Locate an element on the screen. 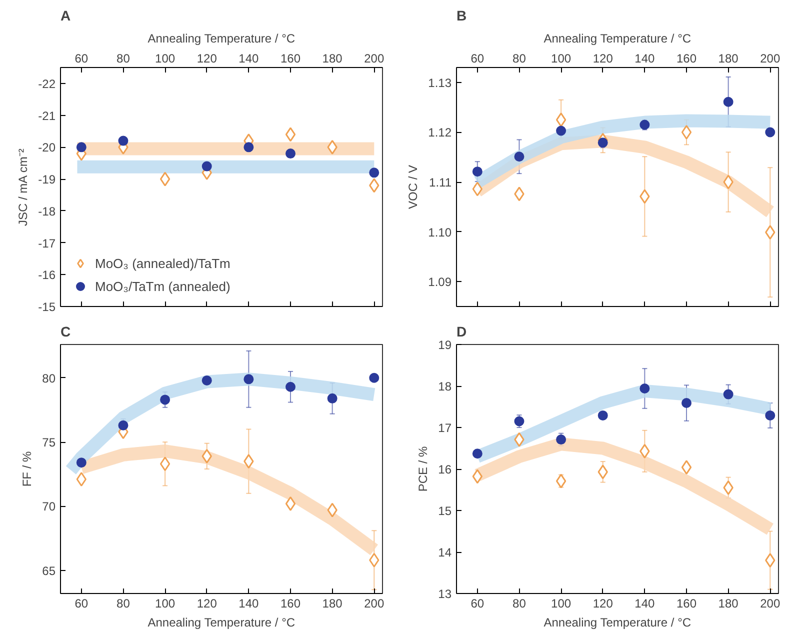 The height and width of the screenshot is (632, 792). y-tick-label: -16 is located at coordinates (47, 275).